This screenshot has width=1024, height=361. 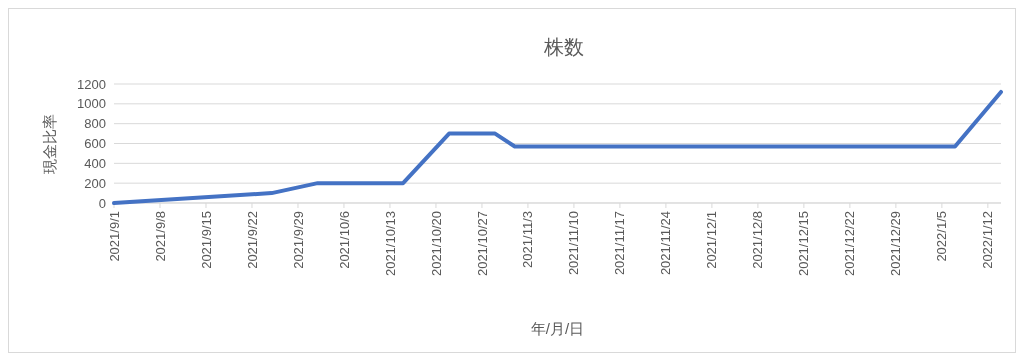 I want to click on x-tick-label: 2022/1/12, so click(x=988, y=240).